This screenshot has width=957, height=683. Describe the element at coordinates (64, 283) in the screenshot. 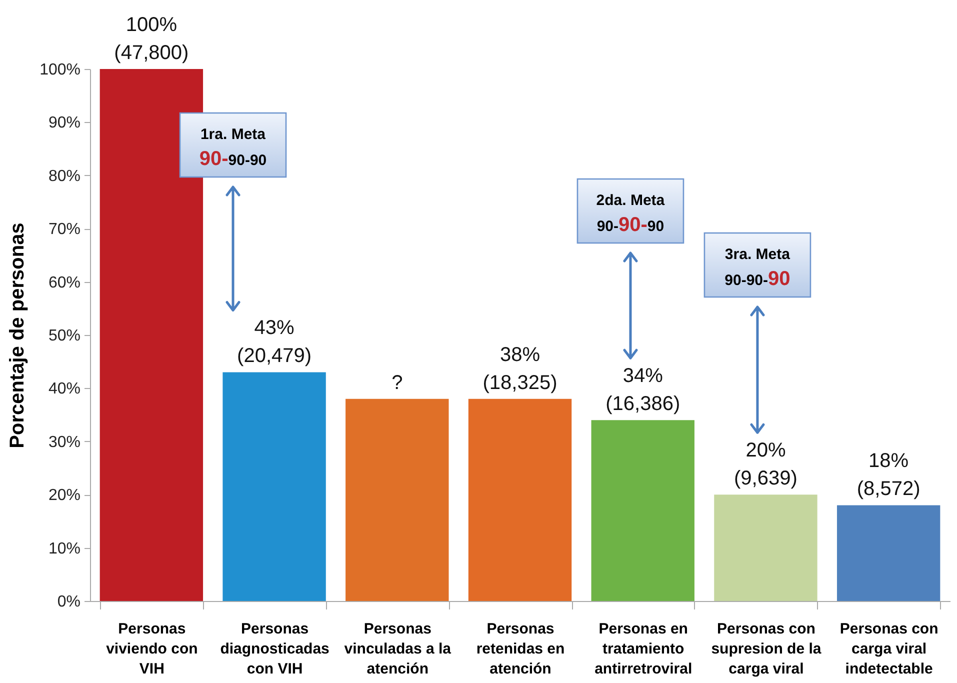

I see `y-tick-label: 60%` at that location.